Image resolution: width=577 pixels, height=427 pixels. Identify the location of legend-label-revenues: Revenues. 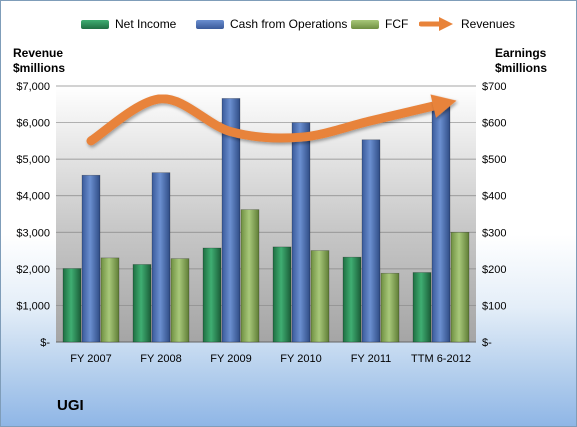
(488, 24).